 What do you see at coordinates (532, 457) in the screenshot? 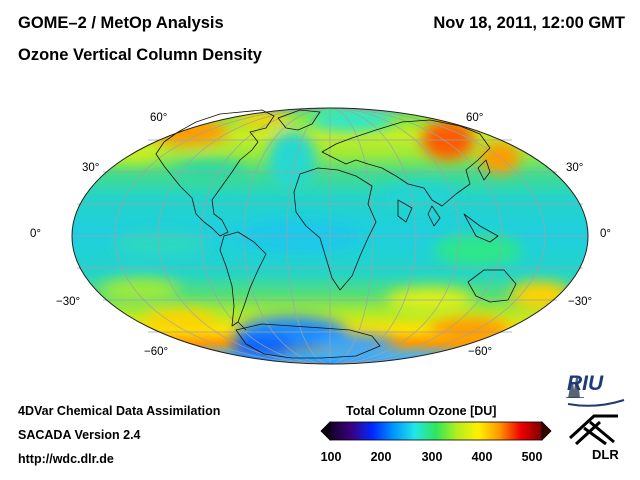
I see `colorbar-tick-500: 500` at bounding box center [532, 457].